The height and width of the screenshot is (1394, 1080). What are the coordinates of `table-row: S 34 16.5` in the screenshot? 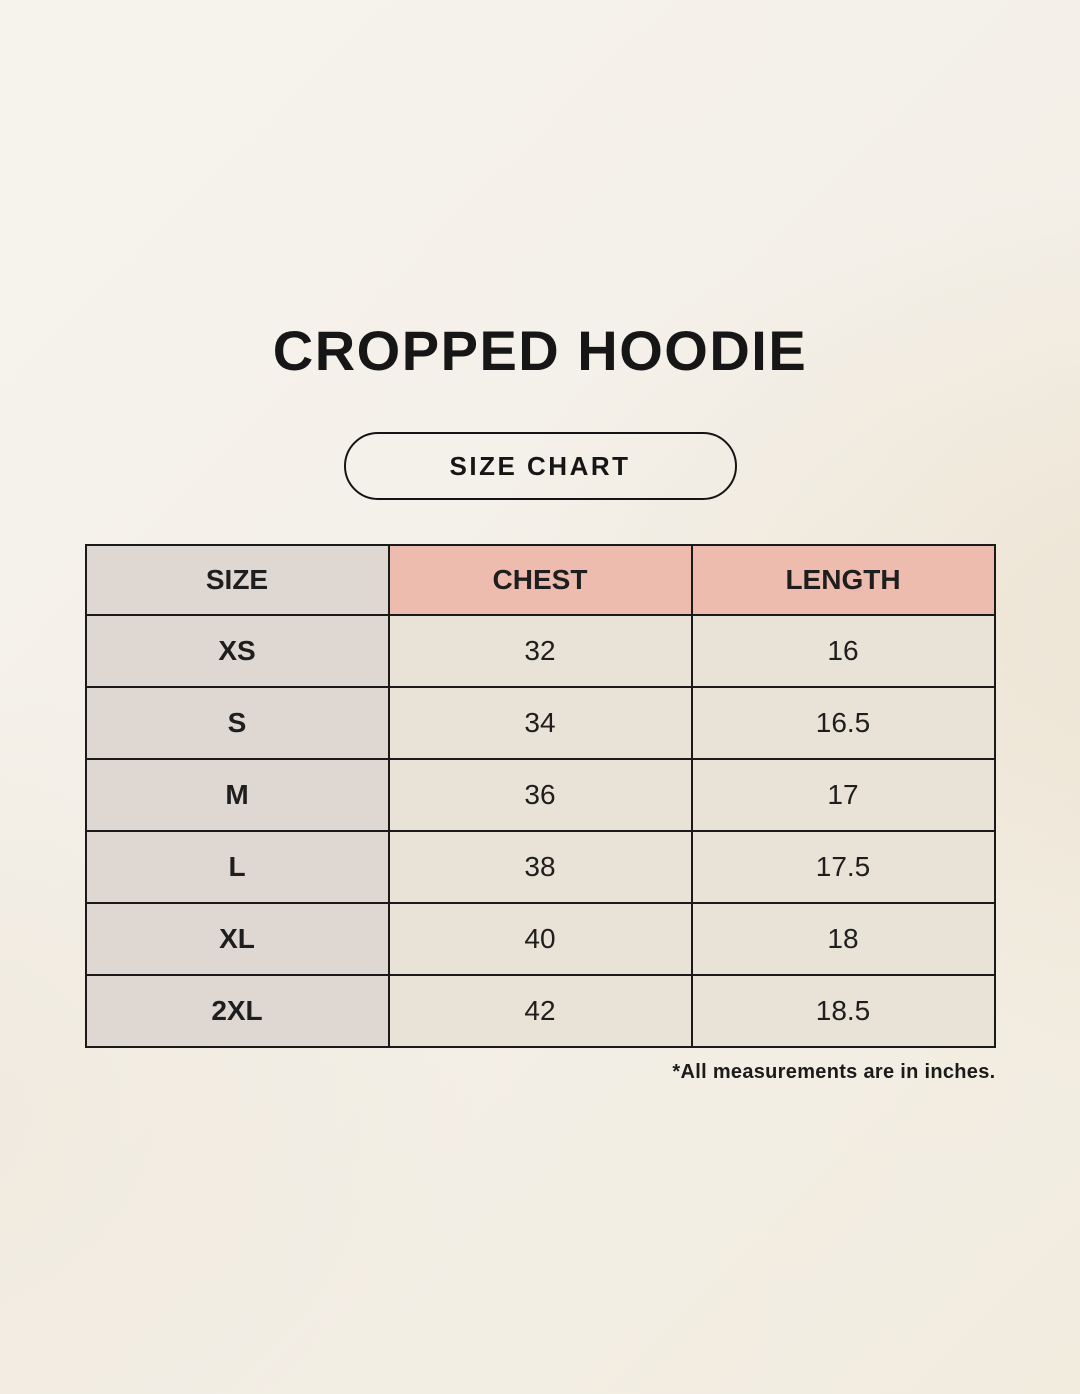 It's located at (540, 723).